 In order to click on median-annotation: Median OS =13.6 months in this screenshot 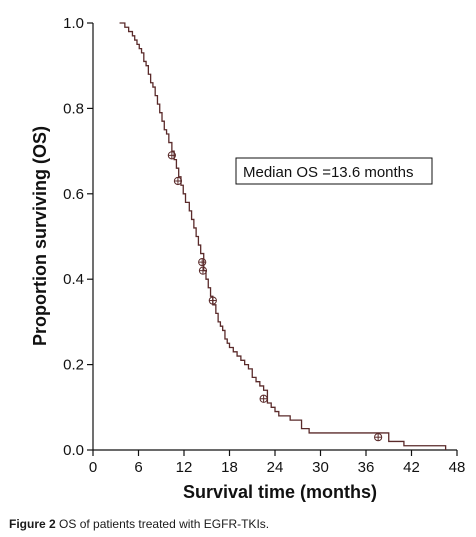, I will do `click(334, 171)`.